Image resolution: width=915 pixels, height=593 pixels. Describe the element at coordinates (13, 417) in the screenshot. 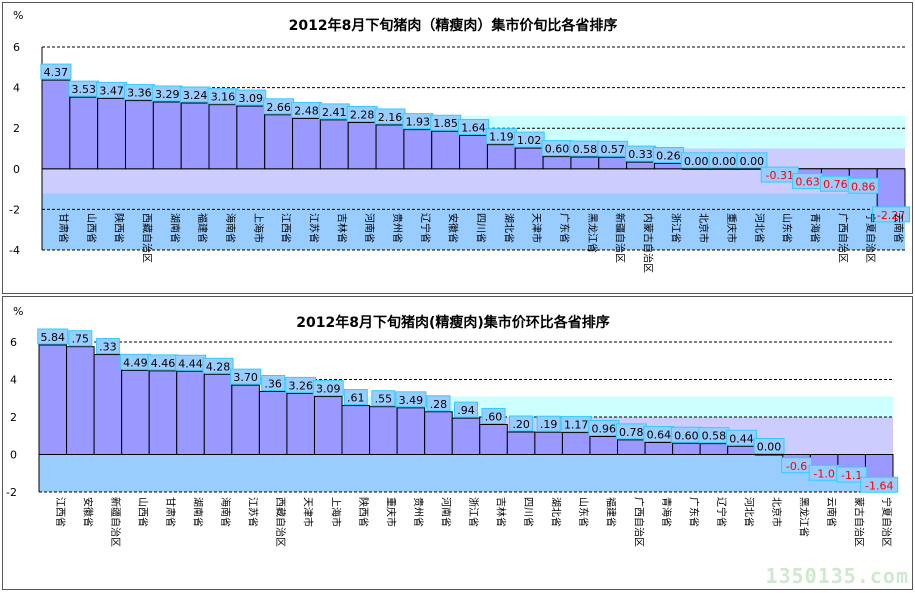

I see `y-tick-label: 2` at that location.